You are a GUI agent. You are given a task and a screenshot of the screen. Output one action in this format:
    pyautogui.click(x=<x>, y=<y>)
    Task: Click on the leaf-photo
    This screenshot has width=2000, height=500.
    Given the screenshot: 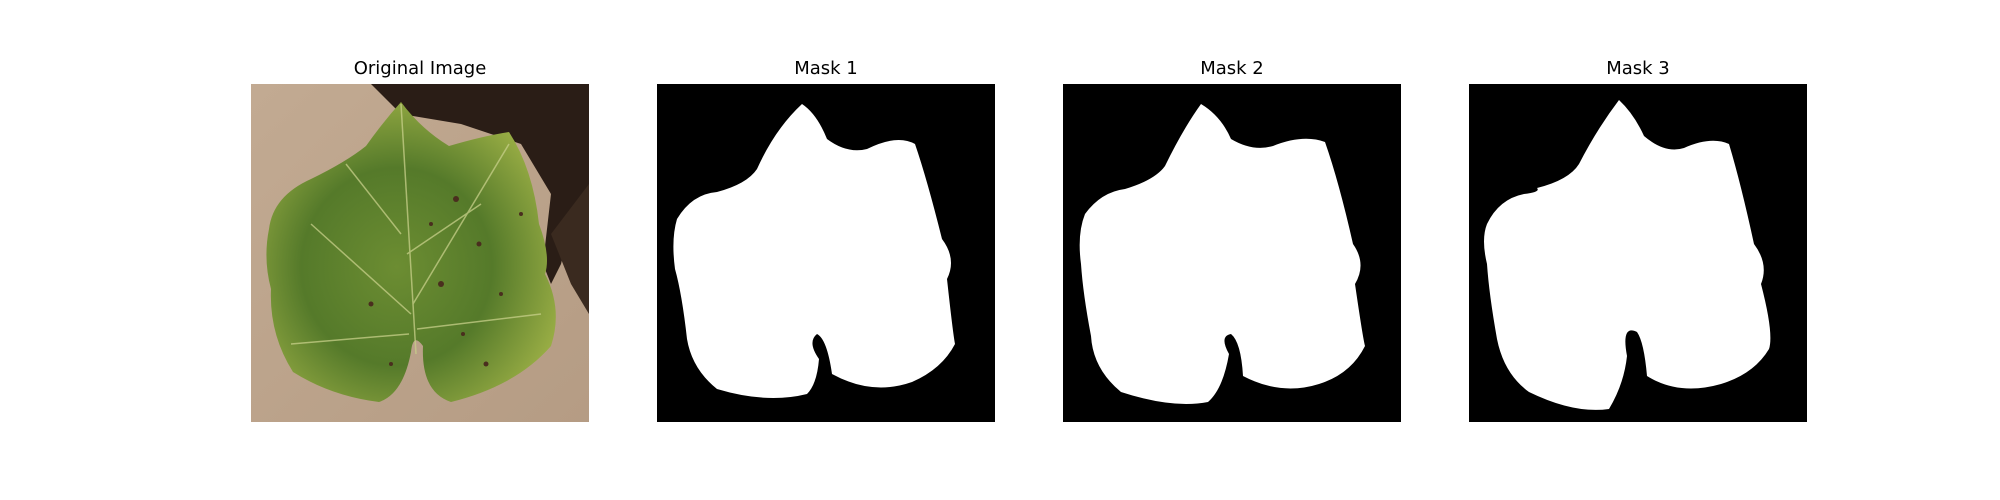 What is the action you would take?
    pyautogui.click(x=420, y=253)
    